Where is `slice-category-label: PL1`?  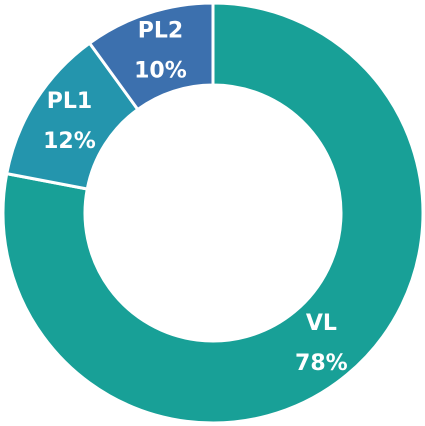
slice-category-label: PL1 is located at coordinates (69, 101).